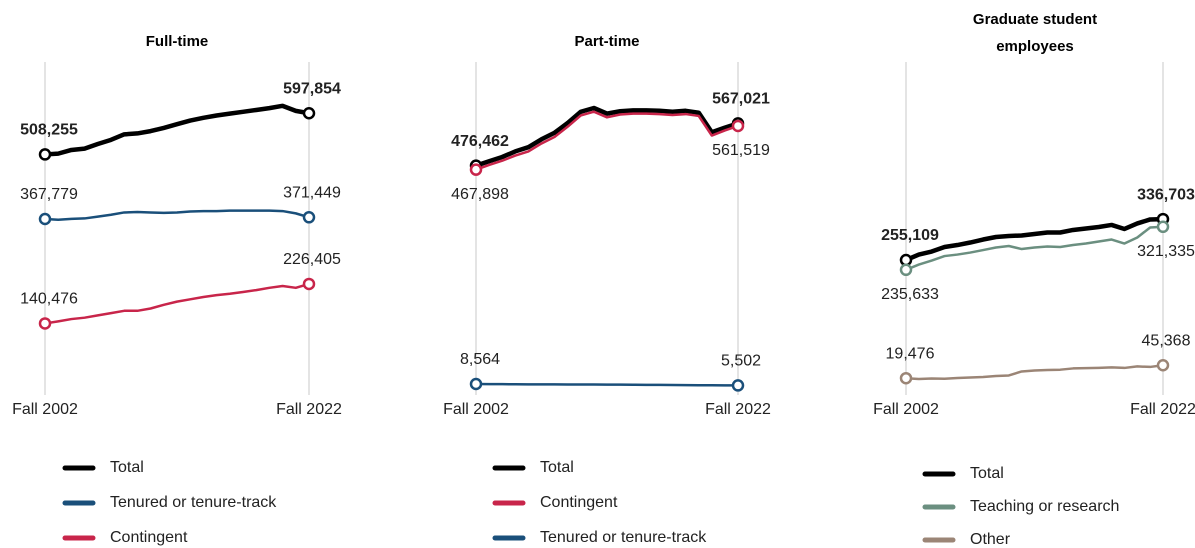 The image size is (1195, 548). What do you see at coordinates (312, 193) in the screenshot?
I see `value-label: 371,449` at bounding box center [312, 193].